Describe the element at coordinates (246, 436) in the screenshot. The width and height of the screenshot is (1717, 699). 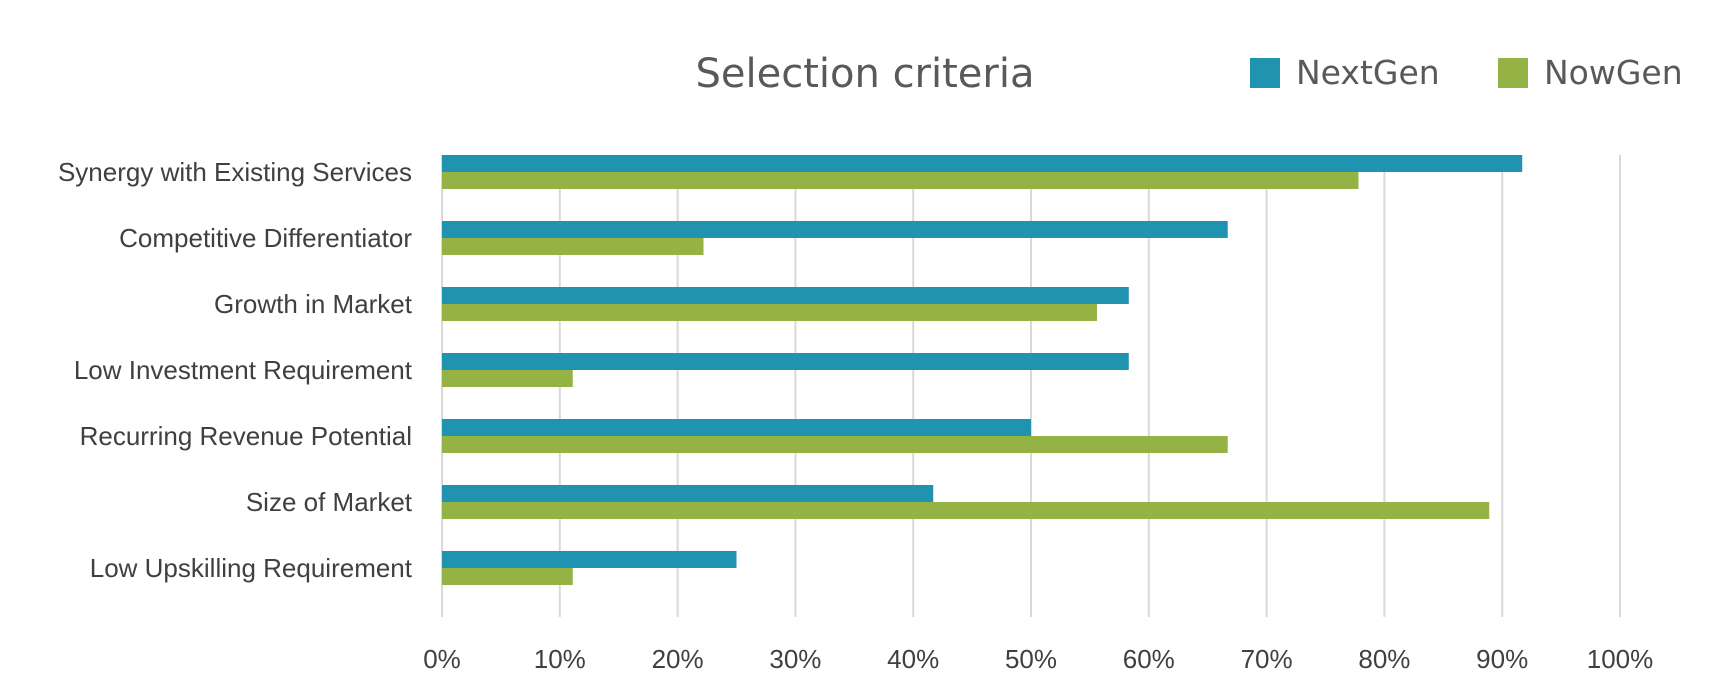
I see `category-label: Recurring Revenue Potential` at that location.